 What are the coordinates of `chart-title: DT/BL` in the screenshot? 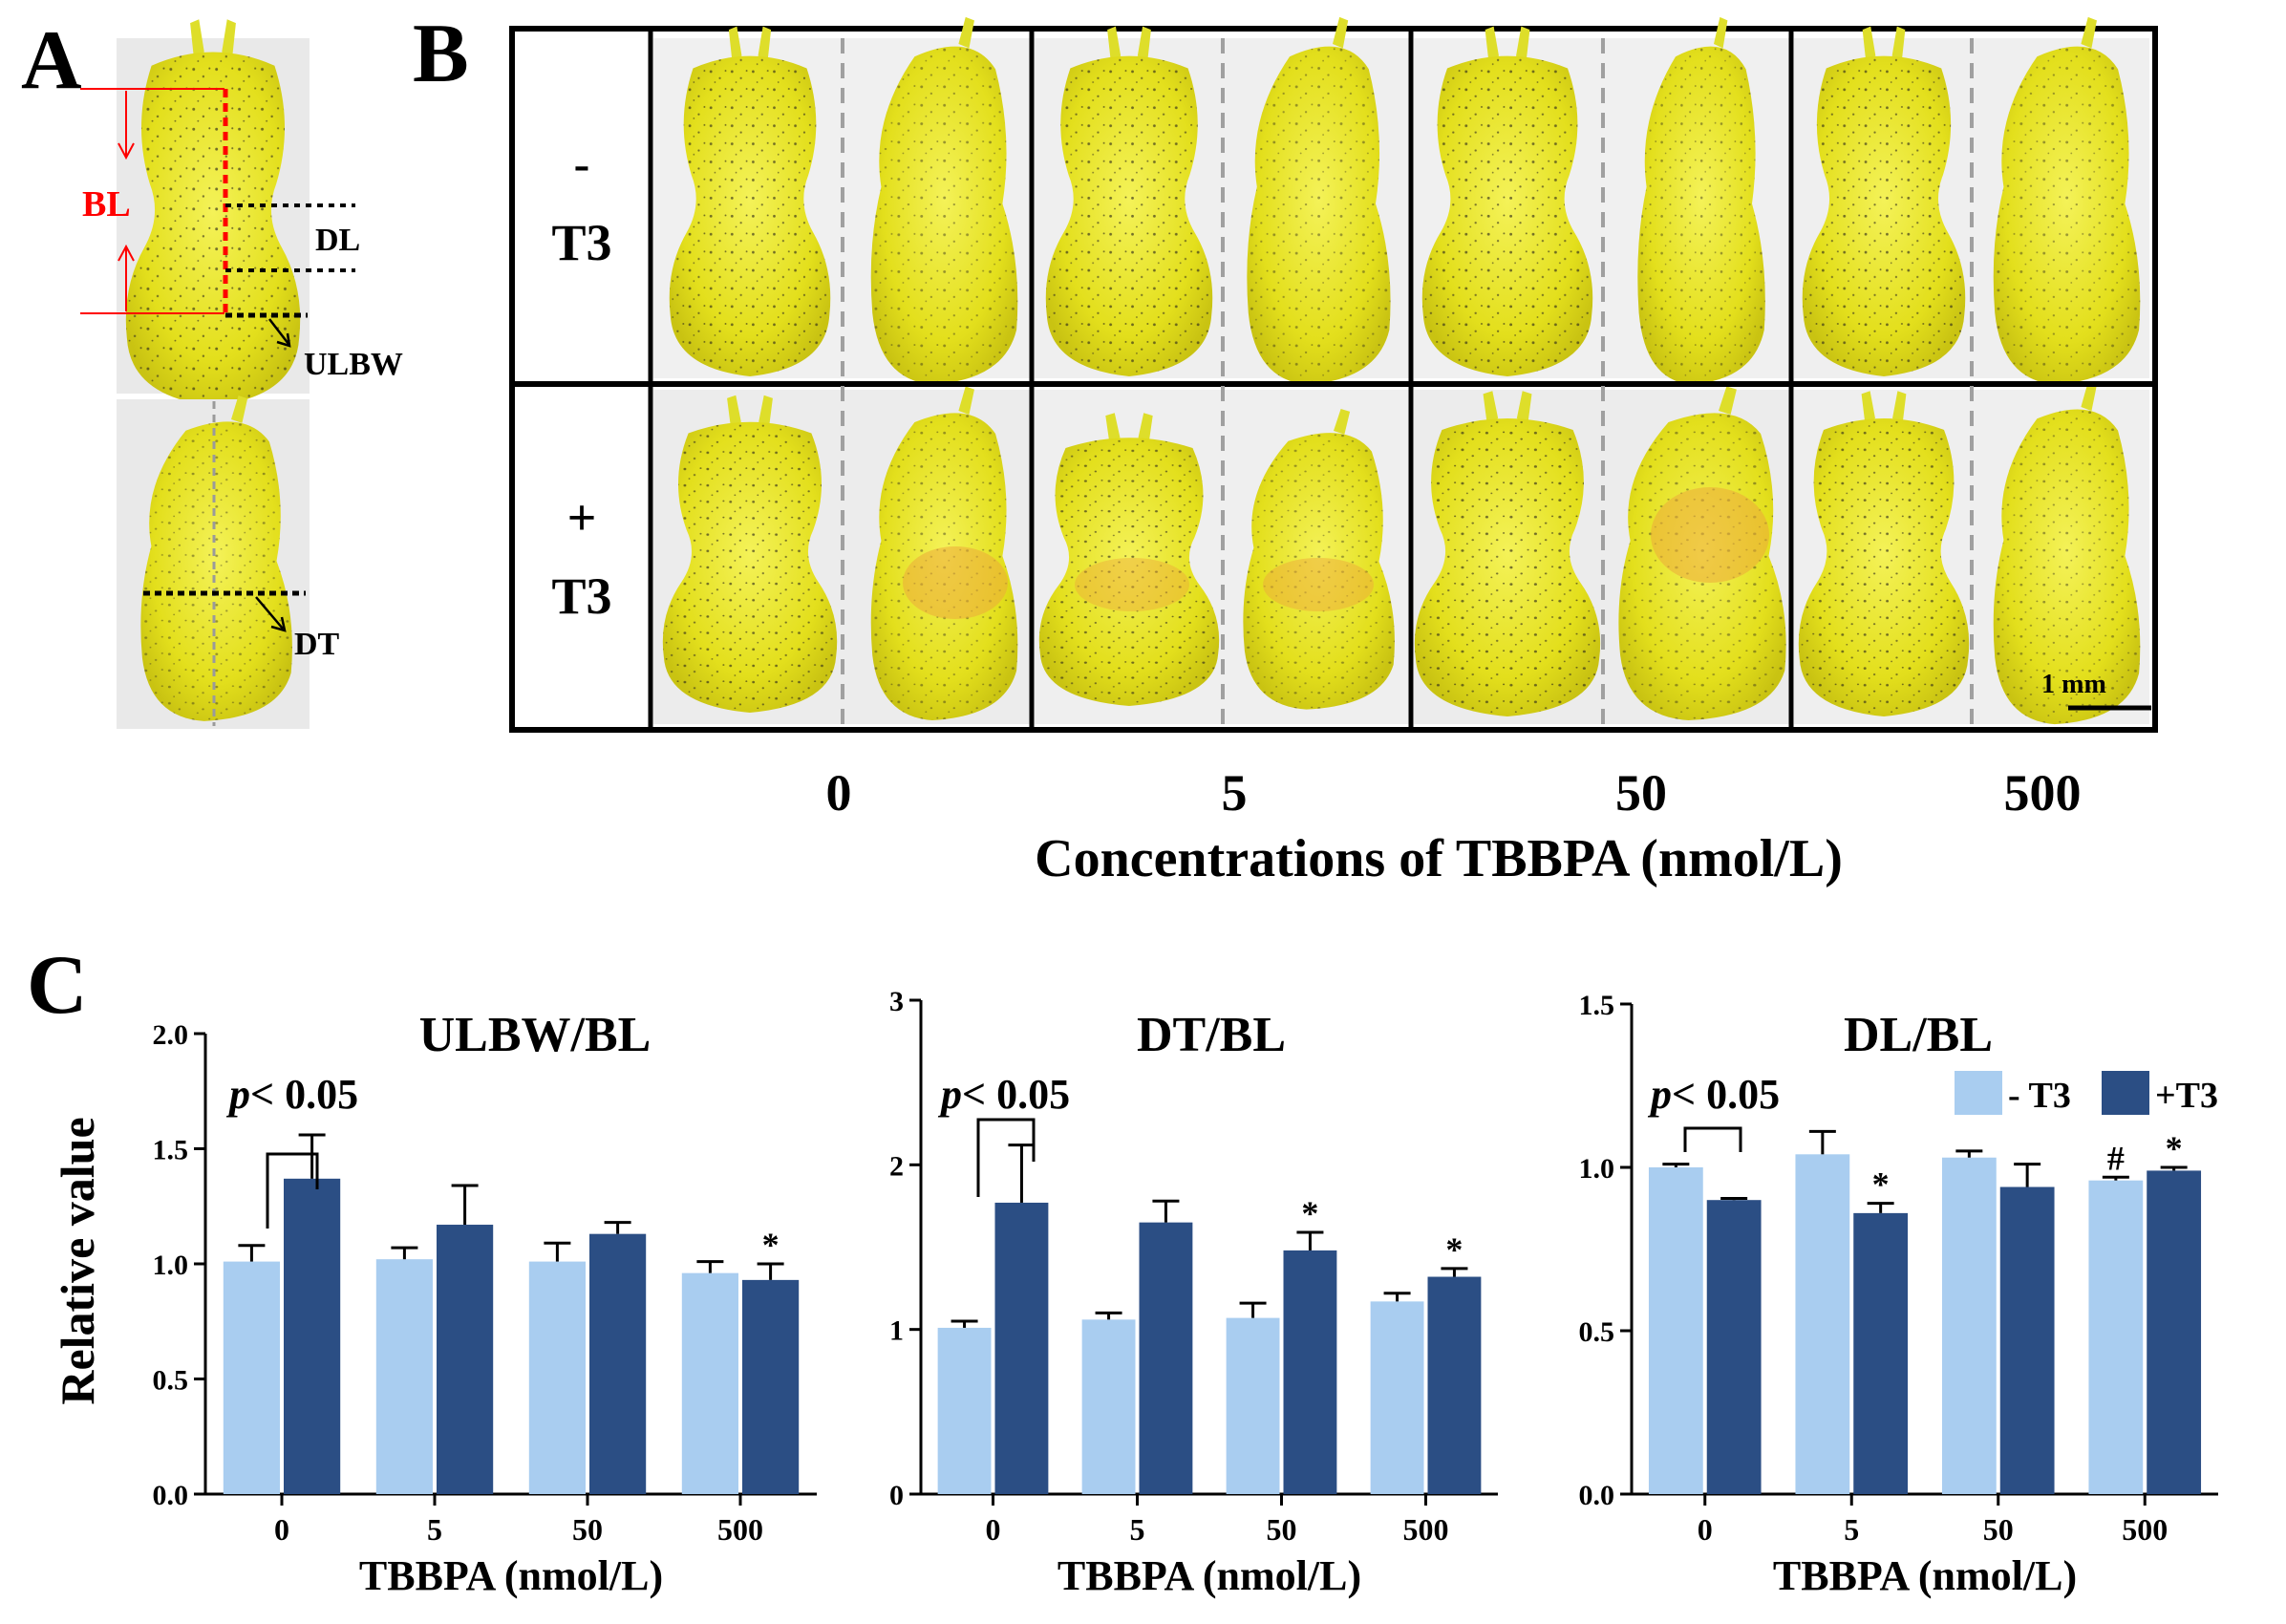 It's located at (1211, 1035).